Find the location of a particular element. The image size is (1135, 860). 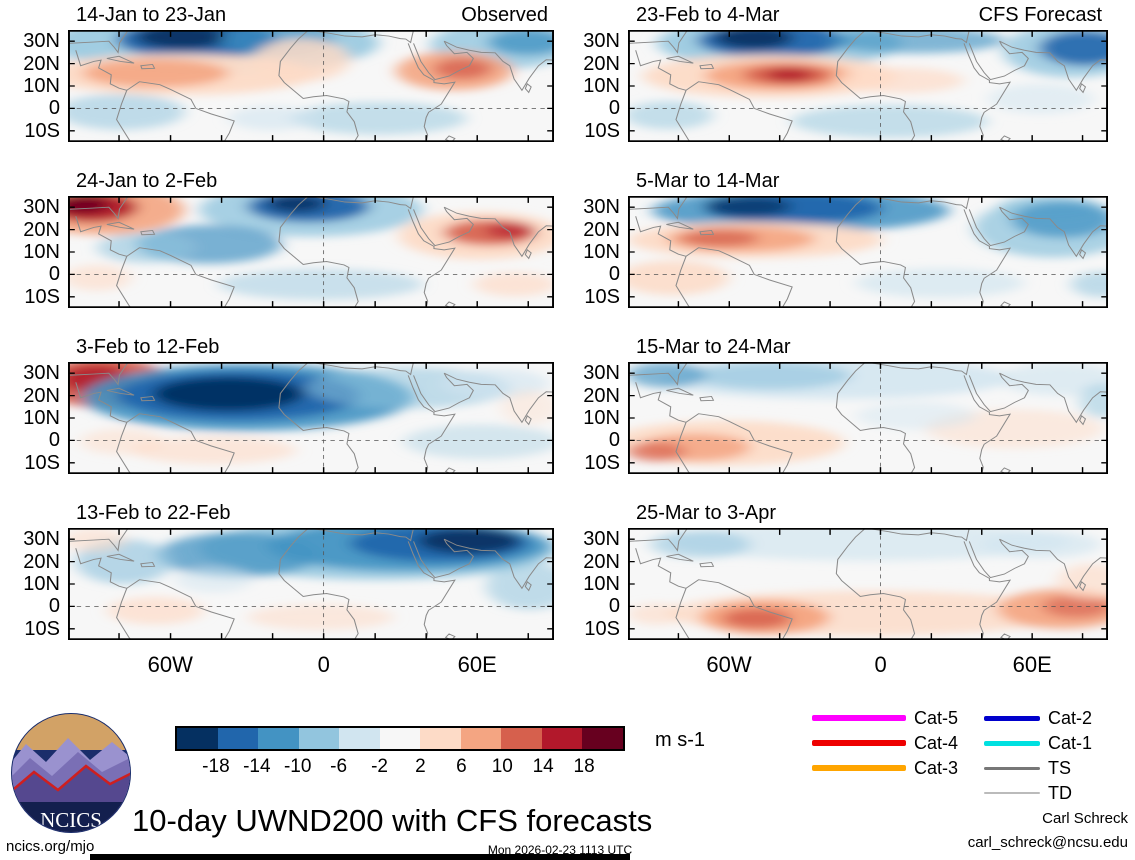

colorbar-tick-label: -14 is located at coordinates (257, 766).